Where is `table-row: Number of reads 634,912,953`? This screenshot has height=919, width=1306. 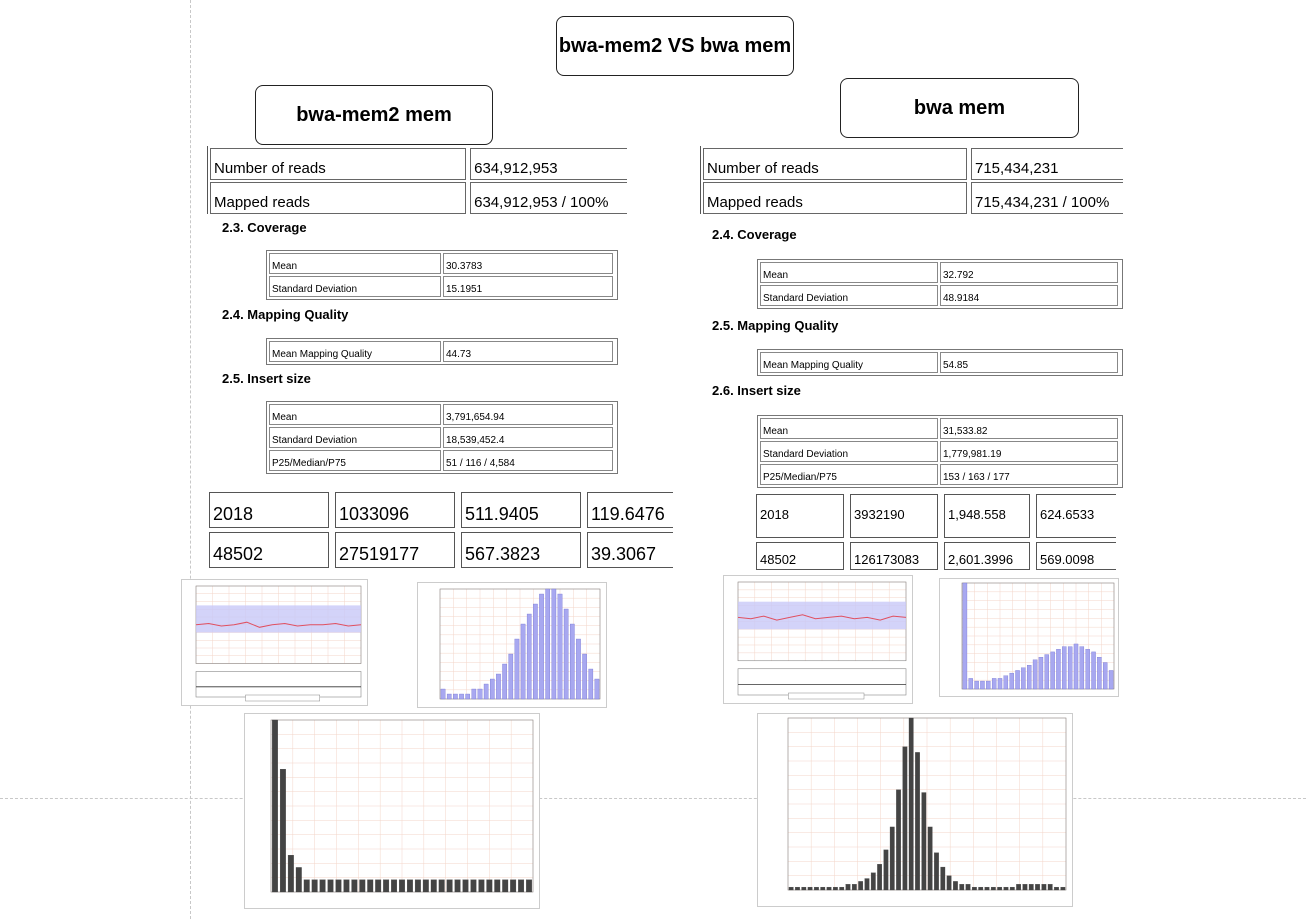 table-row: Number of reads 634,912,953 is located at coordinates (418, 163).